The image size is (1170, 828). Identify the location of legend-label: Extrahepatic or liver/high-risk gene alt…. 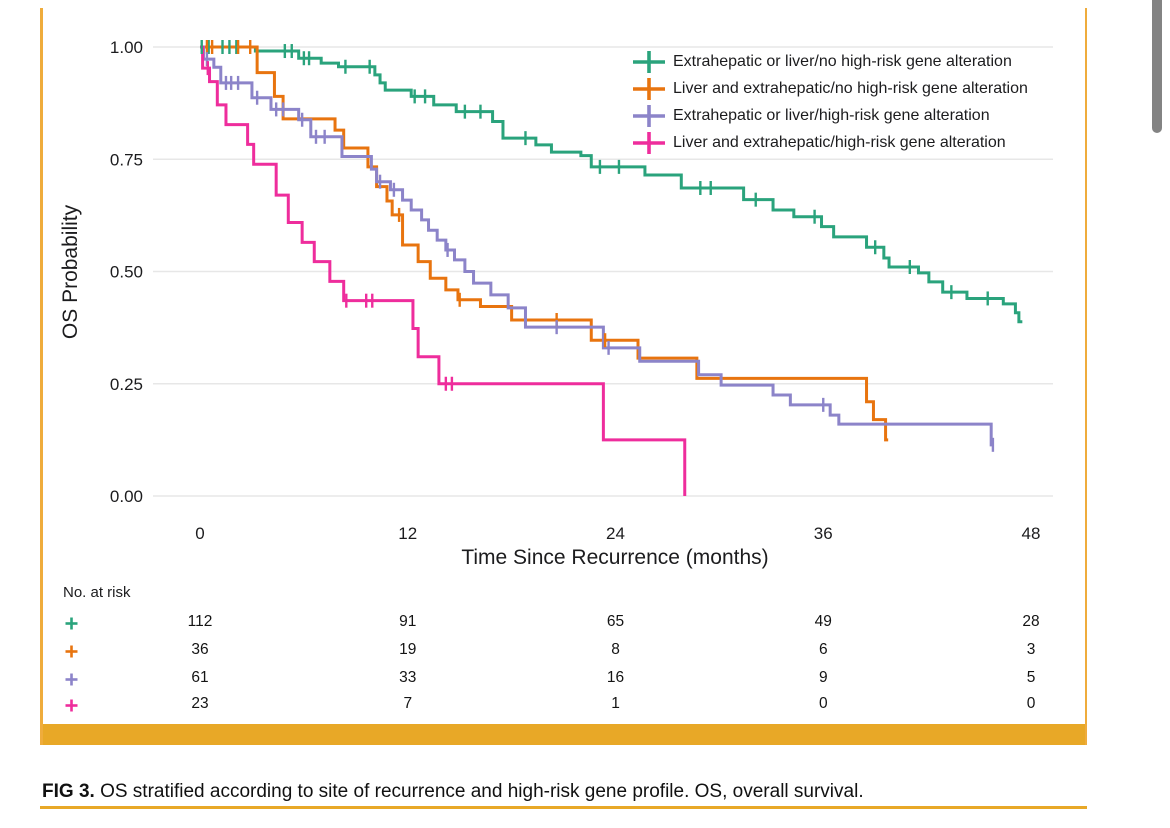
(831, 115).